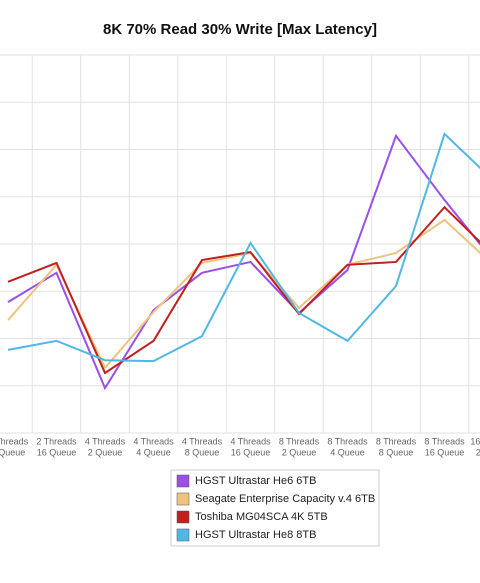 This screenshot has width=480, height=583. Describe the element at coordinates (261, 517) in the screenshot. I see `legend-label: Toshiba MG04SCA 4K 5TB` at that location.